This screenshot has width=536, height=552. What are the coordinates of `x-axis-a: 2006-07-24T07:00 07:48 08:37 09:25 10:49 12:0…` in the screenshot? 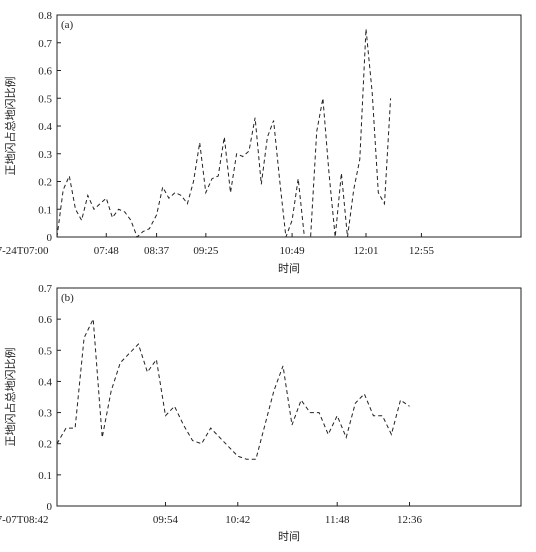 It's located at (217, 245).